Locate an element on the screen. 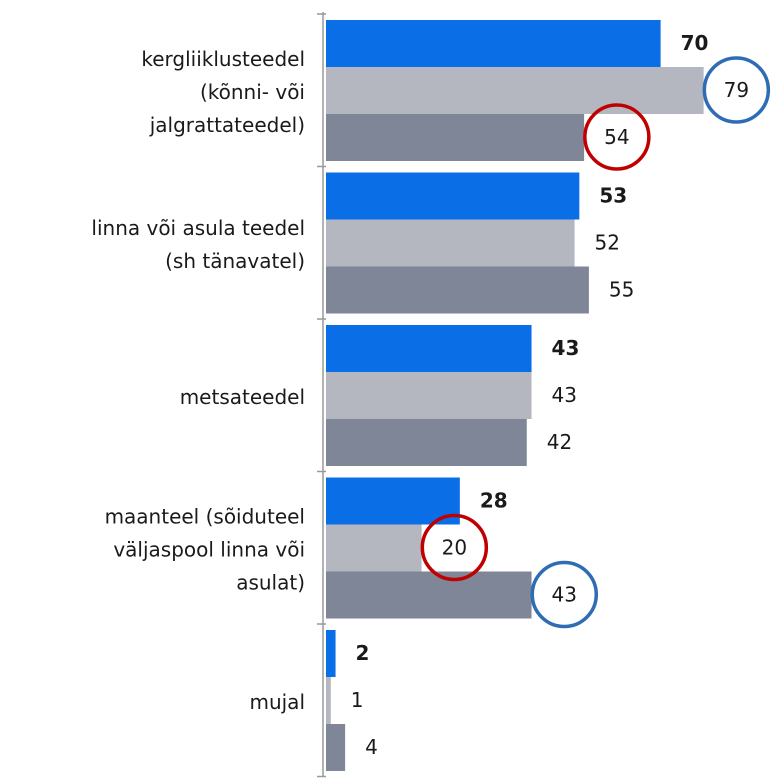 Image resolution: width=771 pixels, height=778 pixels. category-label: linna või asula teedel is located at coordinates (198, 228).